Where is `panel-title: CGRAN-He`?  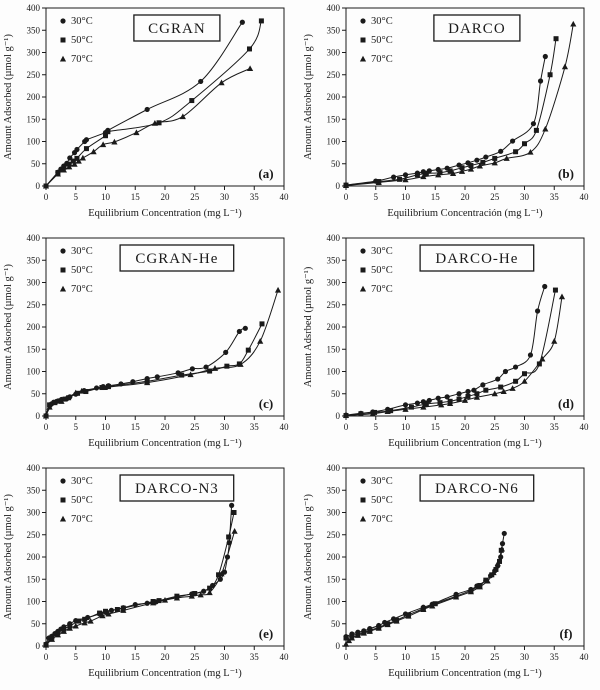
panel-title: CGRAN-He is located at coordinates (176, 259).